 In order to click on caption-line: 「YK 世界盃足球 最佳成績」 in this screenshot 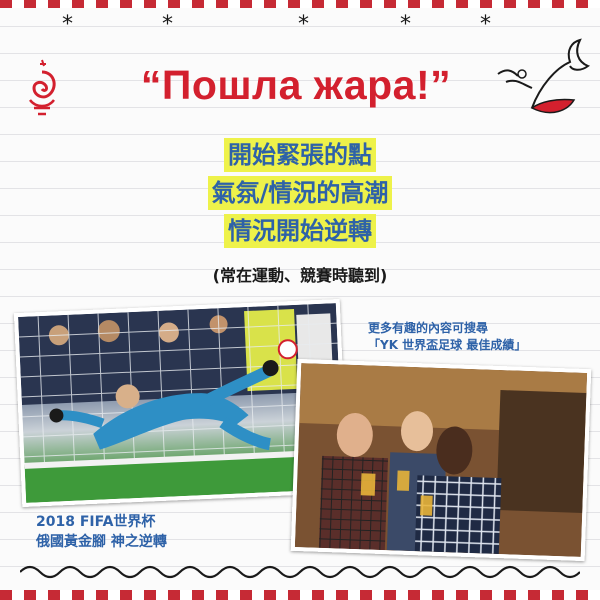, I will do `click(447, 345)`.